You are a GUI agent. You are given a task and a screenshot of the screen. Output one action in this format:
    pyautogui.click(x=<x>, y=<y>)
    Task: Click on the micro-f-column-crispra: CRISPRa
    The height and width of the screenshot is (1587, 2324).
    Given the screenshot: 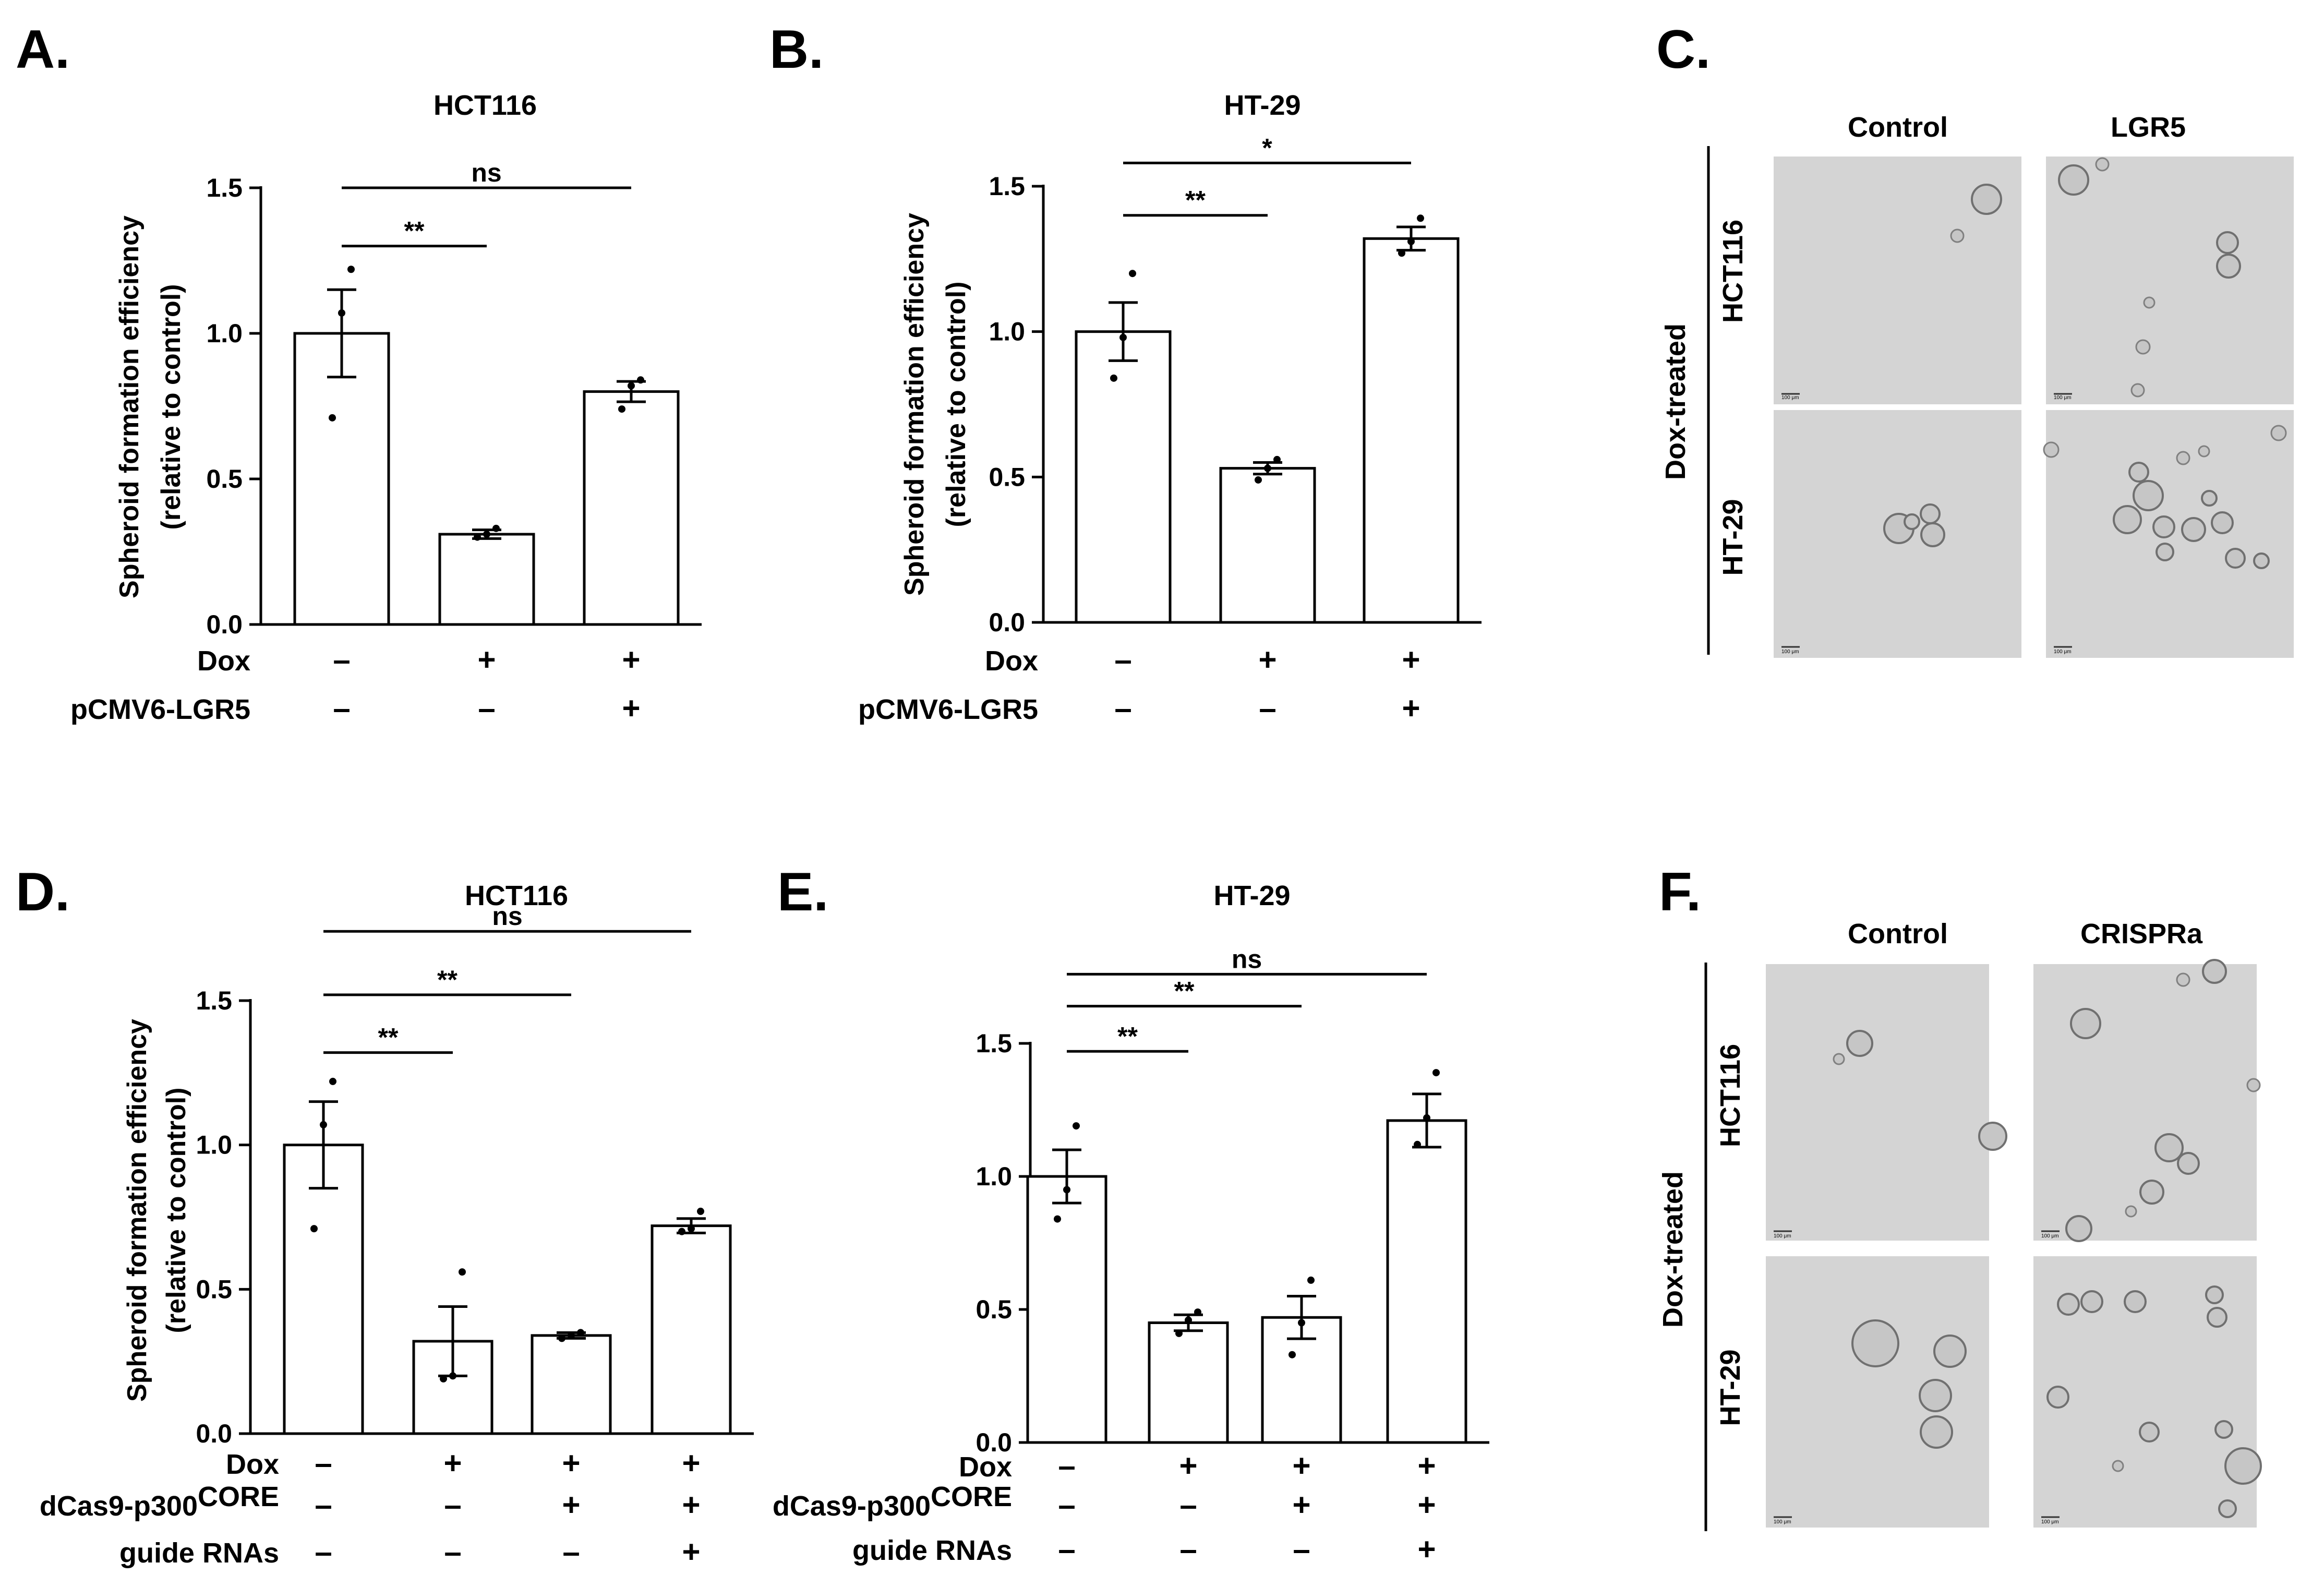 What is the action you would take?
    pyautogui.click(x=2141, y=933)
    